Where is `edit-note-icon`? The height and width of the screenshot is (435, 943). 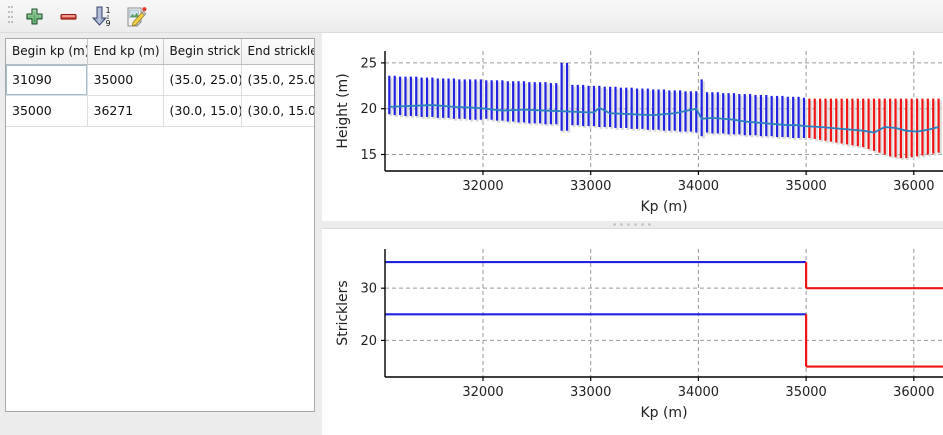
edit-note-icon is located at coordinates (136, 16).